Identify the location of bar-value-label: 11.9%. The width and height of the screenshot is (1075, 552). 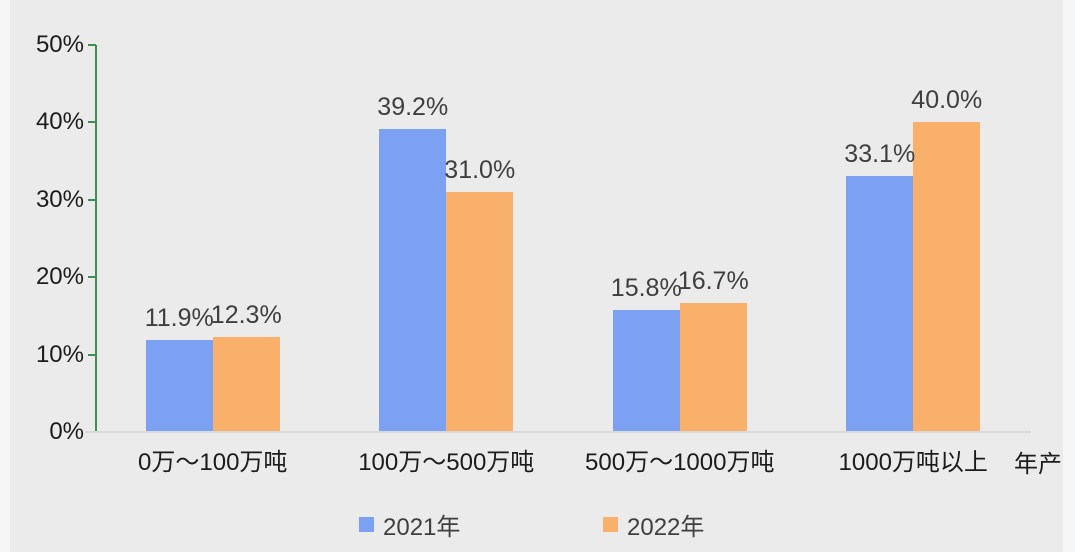
(179, 318).